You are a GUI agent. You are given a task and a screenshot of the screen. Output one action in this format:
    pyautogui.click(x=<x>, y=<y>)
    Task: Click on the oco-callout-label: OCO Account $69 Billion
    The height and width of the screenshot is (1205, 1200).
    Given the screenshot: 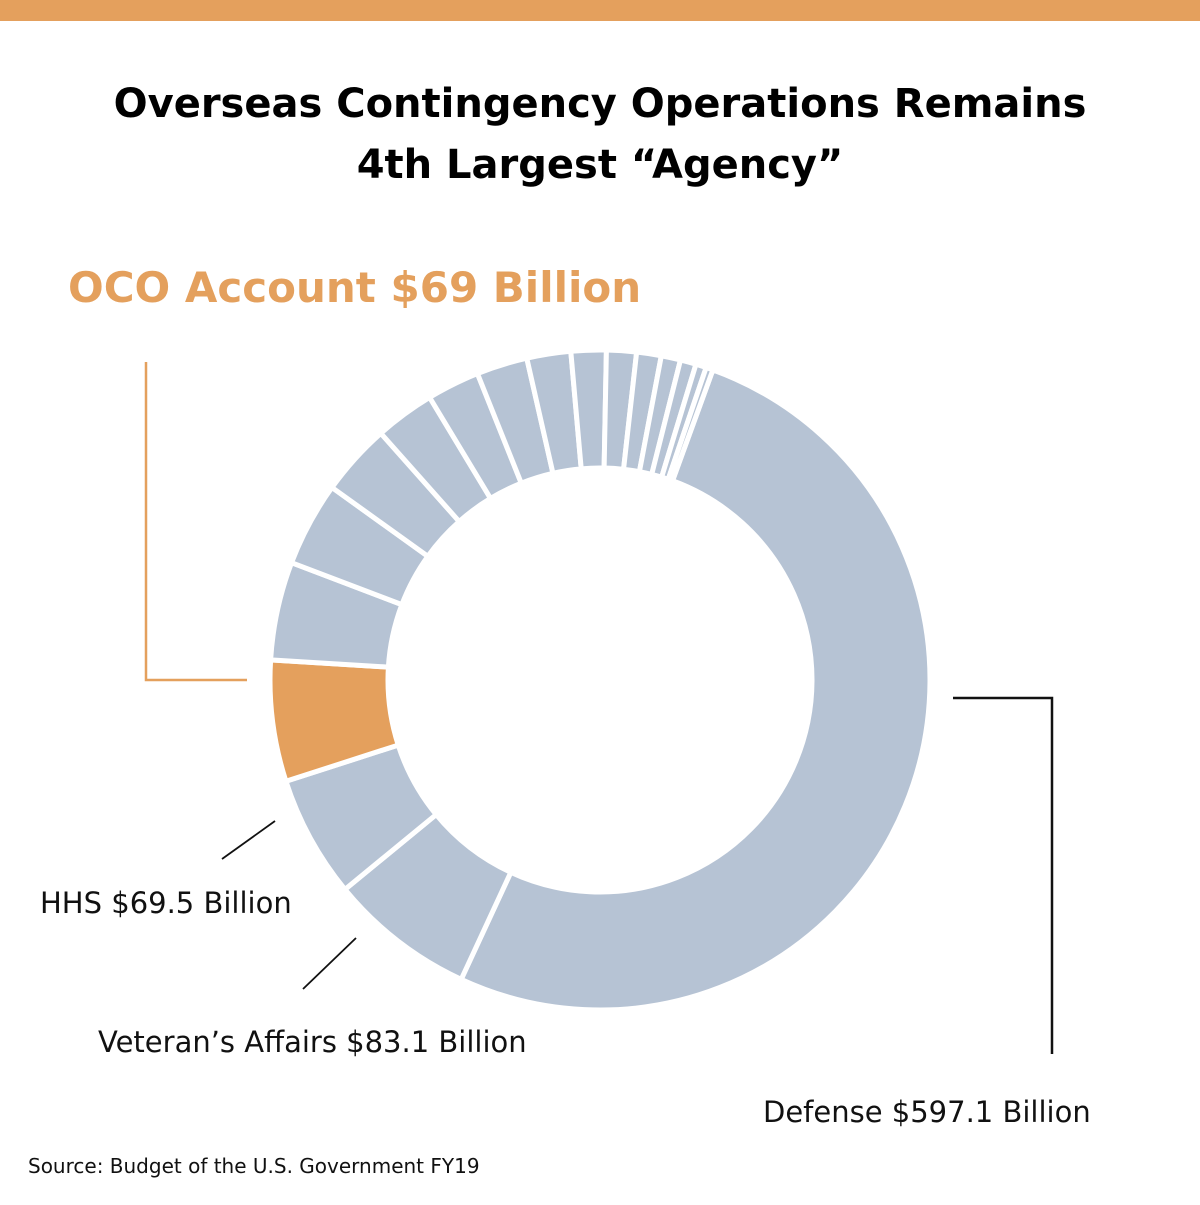 What is the action you would take?
    pyautogui.click(x=355, y=287)
    